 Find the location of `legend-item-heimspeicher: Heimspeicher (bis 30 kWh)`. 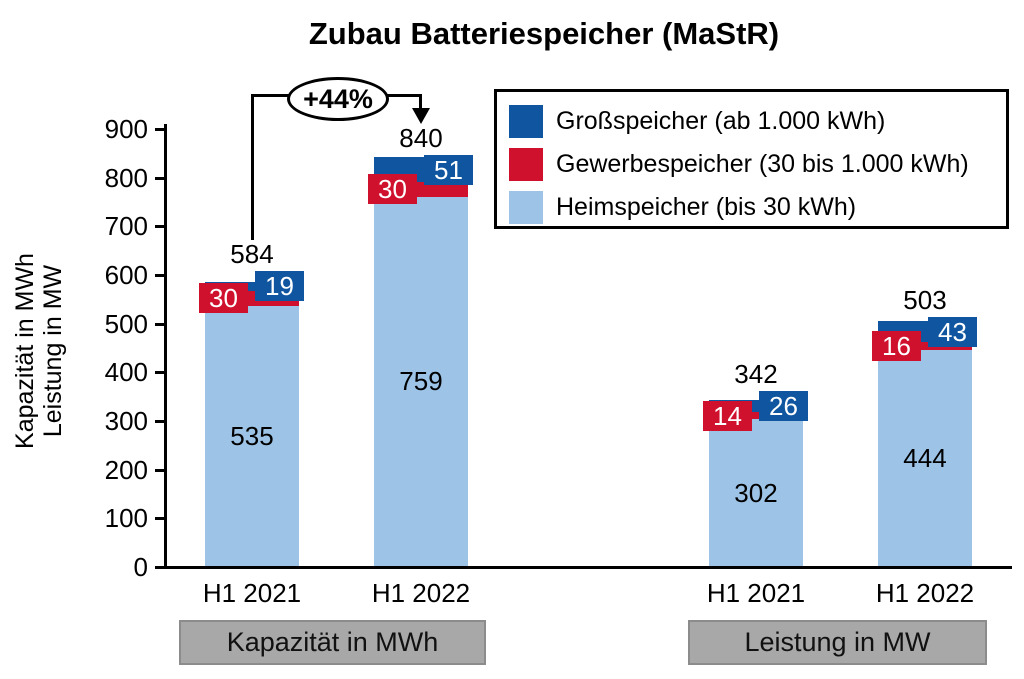

legend-item-heimspeicher: Heimspeicher (bis 30 kWh) is located at coordinates (682, 207).